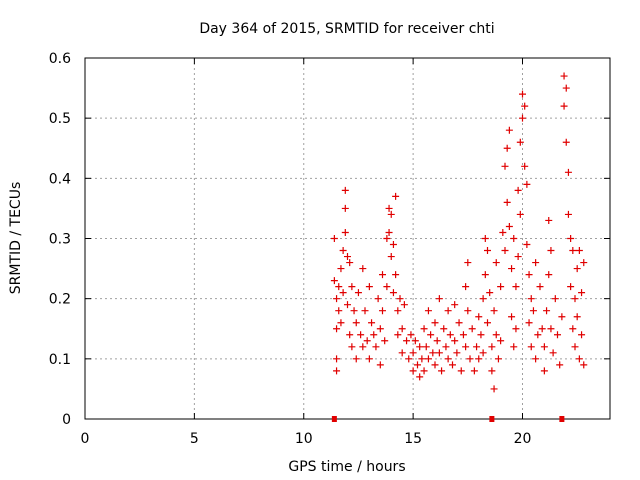 This screenshot has height=480, width=640. Describe the element at coordinates (60, 240) in the screenshot. I see `y-tick-label: 0.3` at that location.